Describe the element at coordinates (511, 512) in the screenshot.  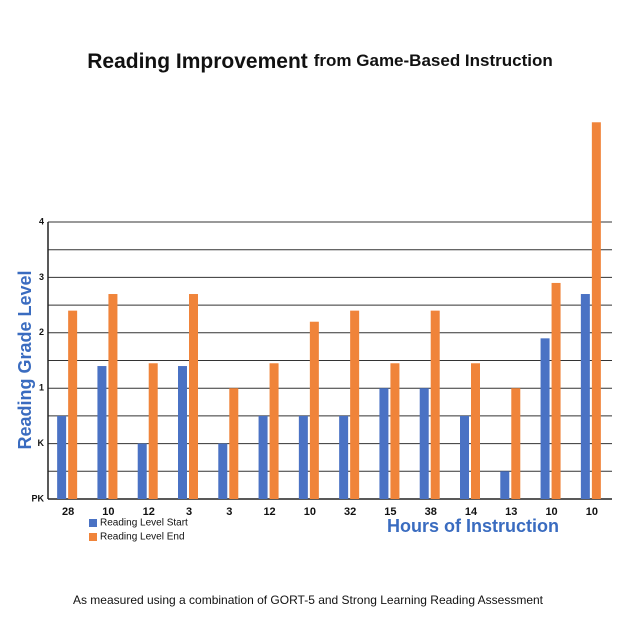
I see `x-tick-label: 13` at that location.